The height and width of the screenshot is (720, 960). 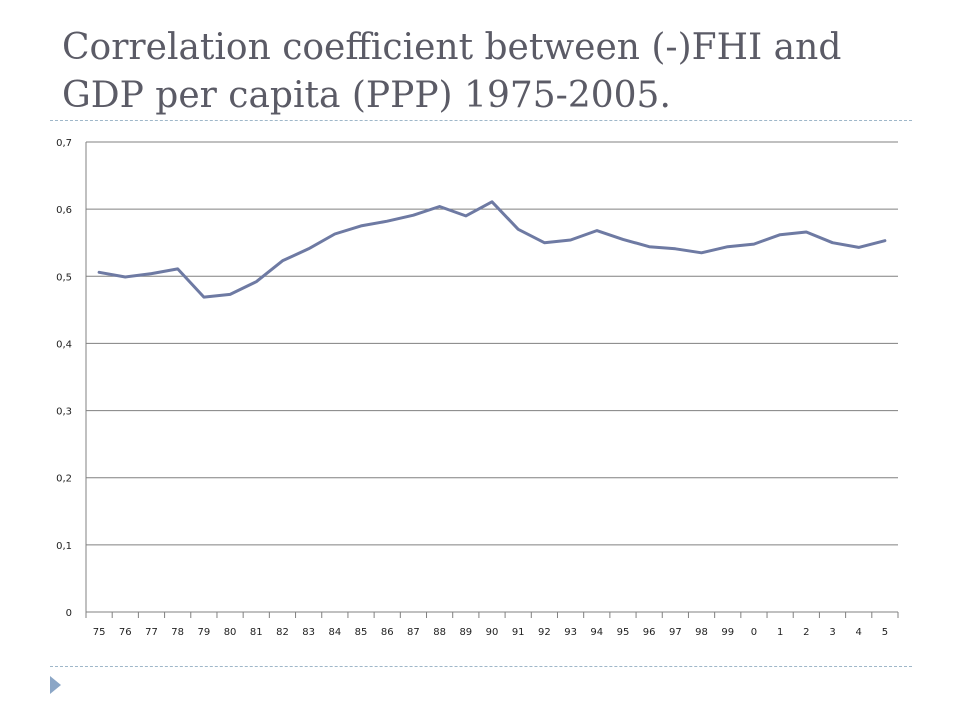 What do you see at coordinates (64, 378) in the screenshot?
I see `y-tick-labels: 0 0,1 0,2 0,3 0,4 0,5 0,6 0,7` at bounding box center [64, 378].